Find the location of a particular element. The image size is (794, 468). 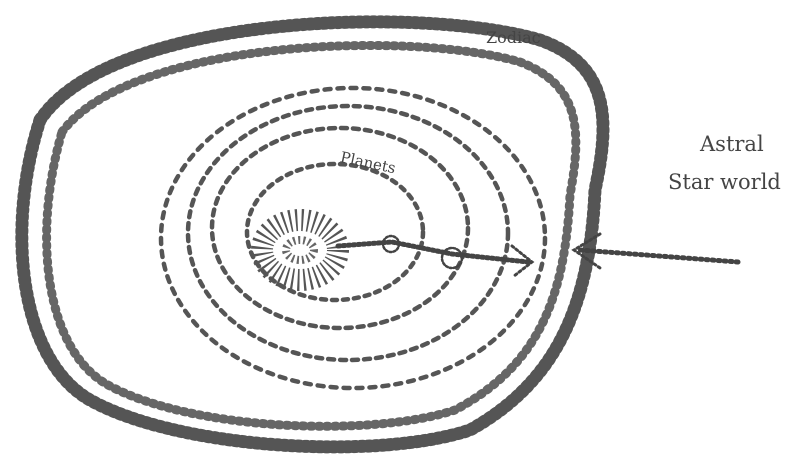

astral-stream is located at coordinates (435, 256).